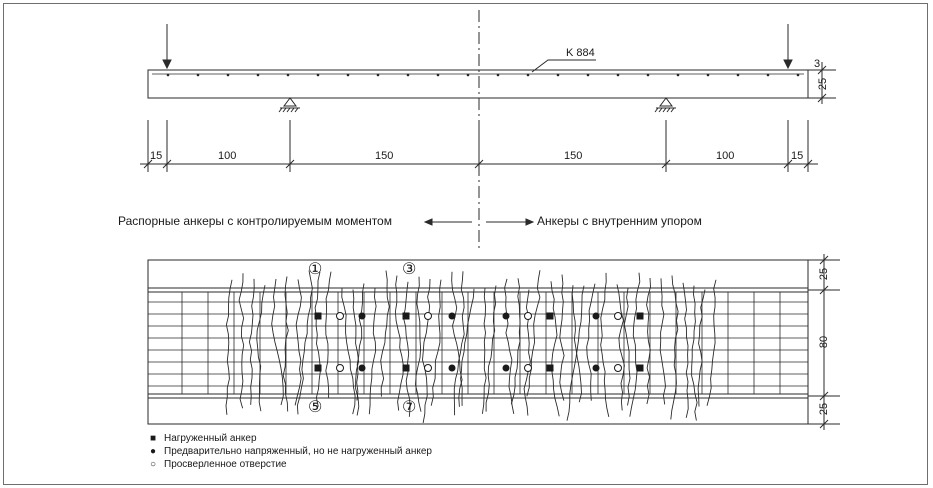 This screenshot has width=933, height=488. Describe the element at coordinates (409, 269) in the screenshot. I see `marker-3: ③` at that location.